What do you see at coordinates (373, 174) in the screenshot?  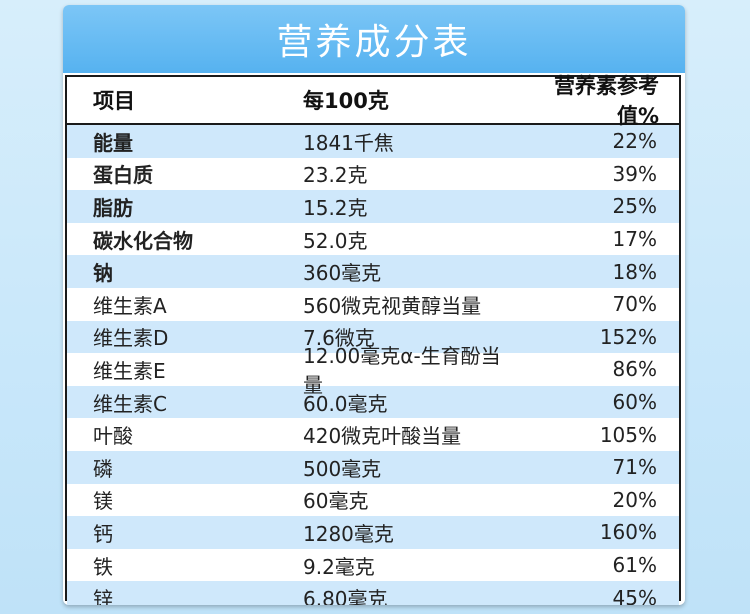 I see `table-row: 蛋白质 23.2克 39%` at bounding box center [373, 174].